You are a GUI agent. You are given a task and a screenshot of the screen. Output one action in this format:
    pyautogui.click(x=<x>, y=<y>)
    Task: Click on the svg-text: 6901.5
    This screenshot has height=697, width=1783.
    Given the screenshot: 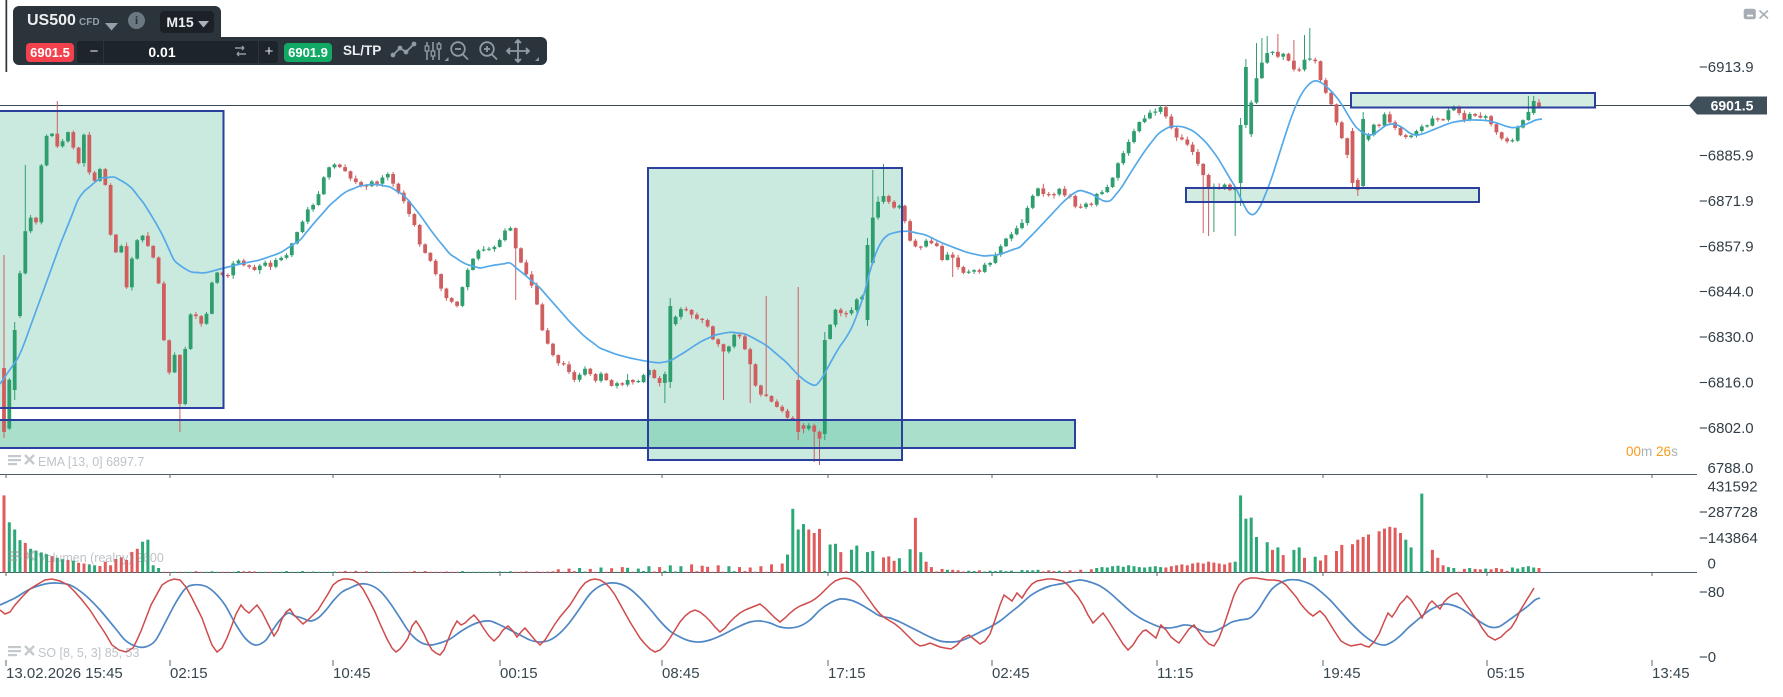 What is the action you would take?
    pyautogui.click(x=1732, y=106)
    